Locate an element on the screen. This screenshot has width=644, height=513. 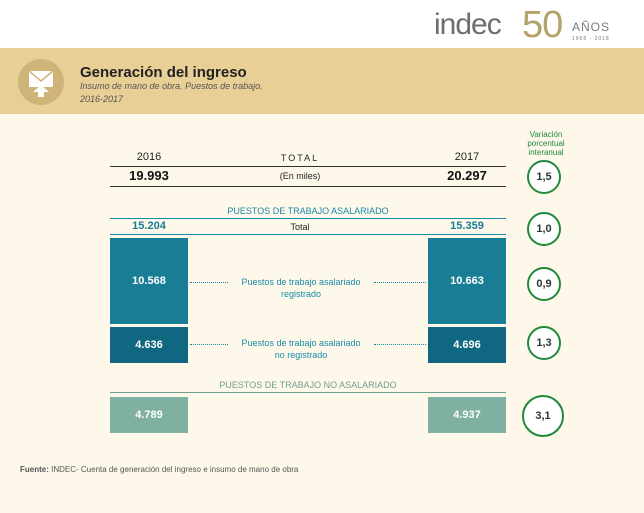
no-asalariado-rule is located at coordinates (308, 392).